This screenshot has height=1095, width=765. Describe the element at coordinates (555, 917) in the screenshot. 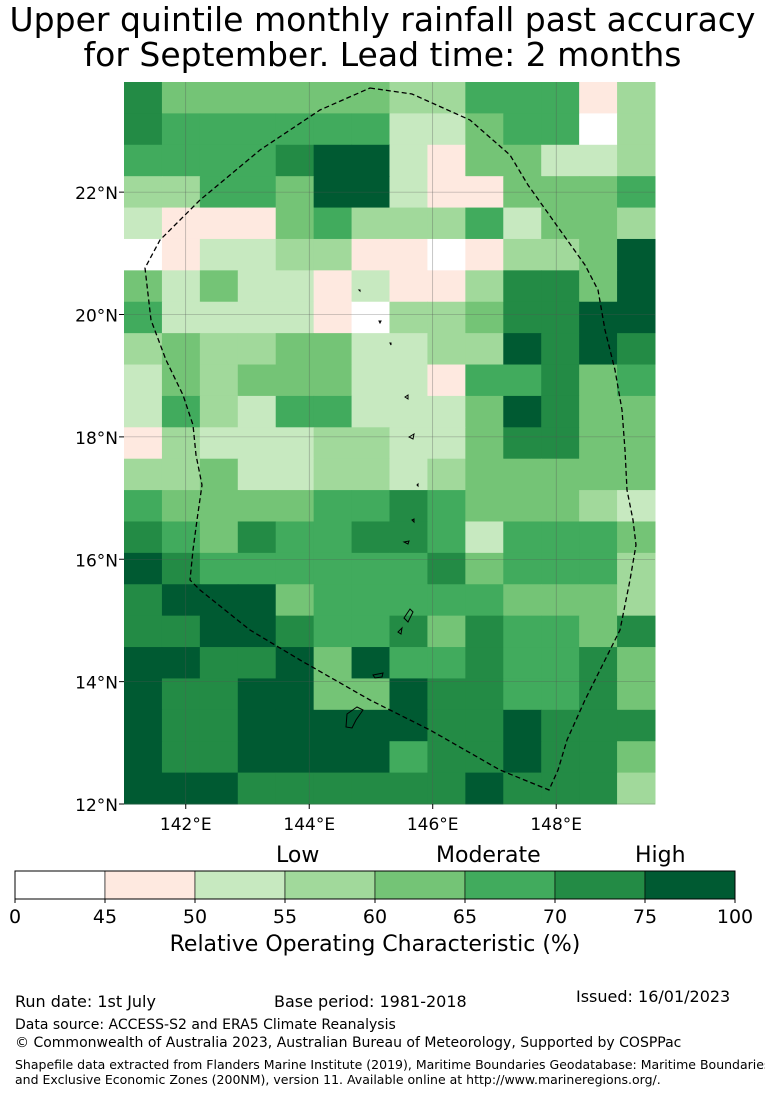

I see `colorbar-tick-label: 70` at that location.